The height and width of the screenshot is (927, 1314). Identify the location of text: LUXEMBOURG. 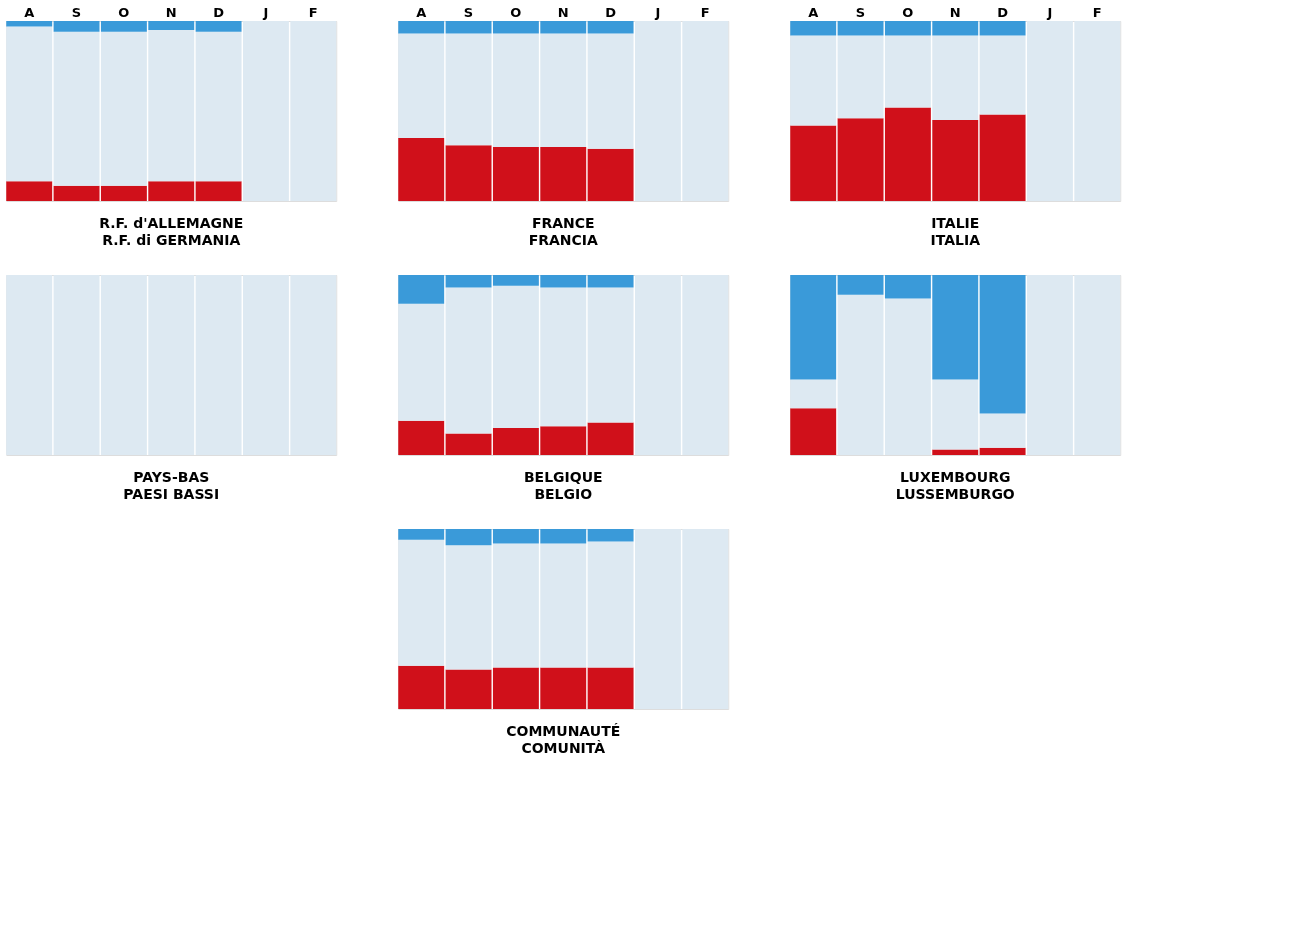
(955, 477).